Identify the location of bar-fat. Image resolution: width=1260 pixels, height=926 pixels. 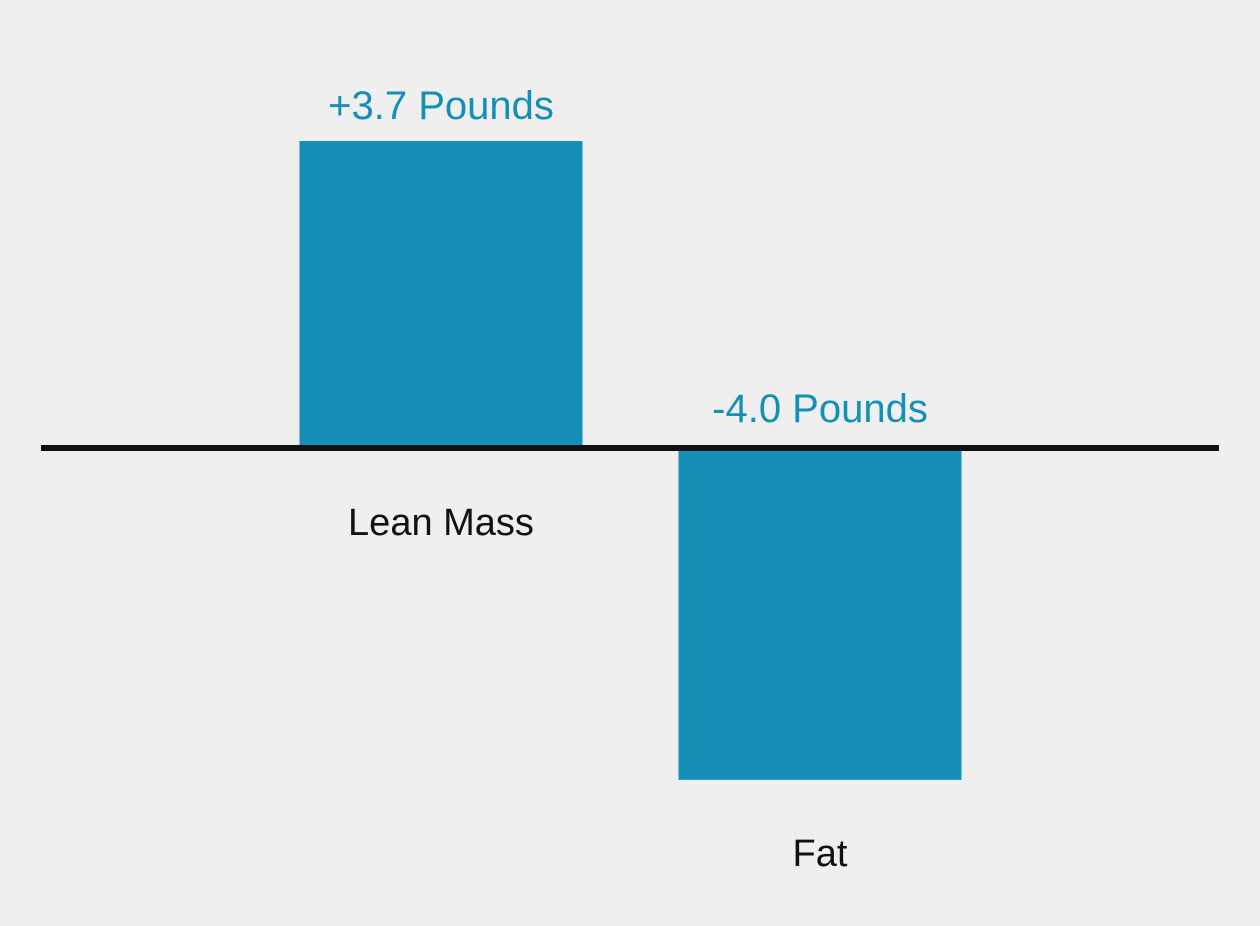
(820, 614).